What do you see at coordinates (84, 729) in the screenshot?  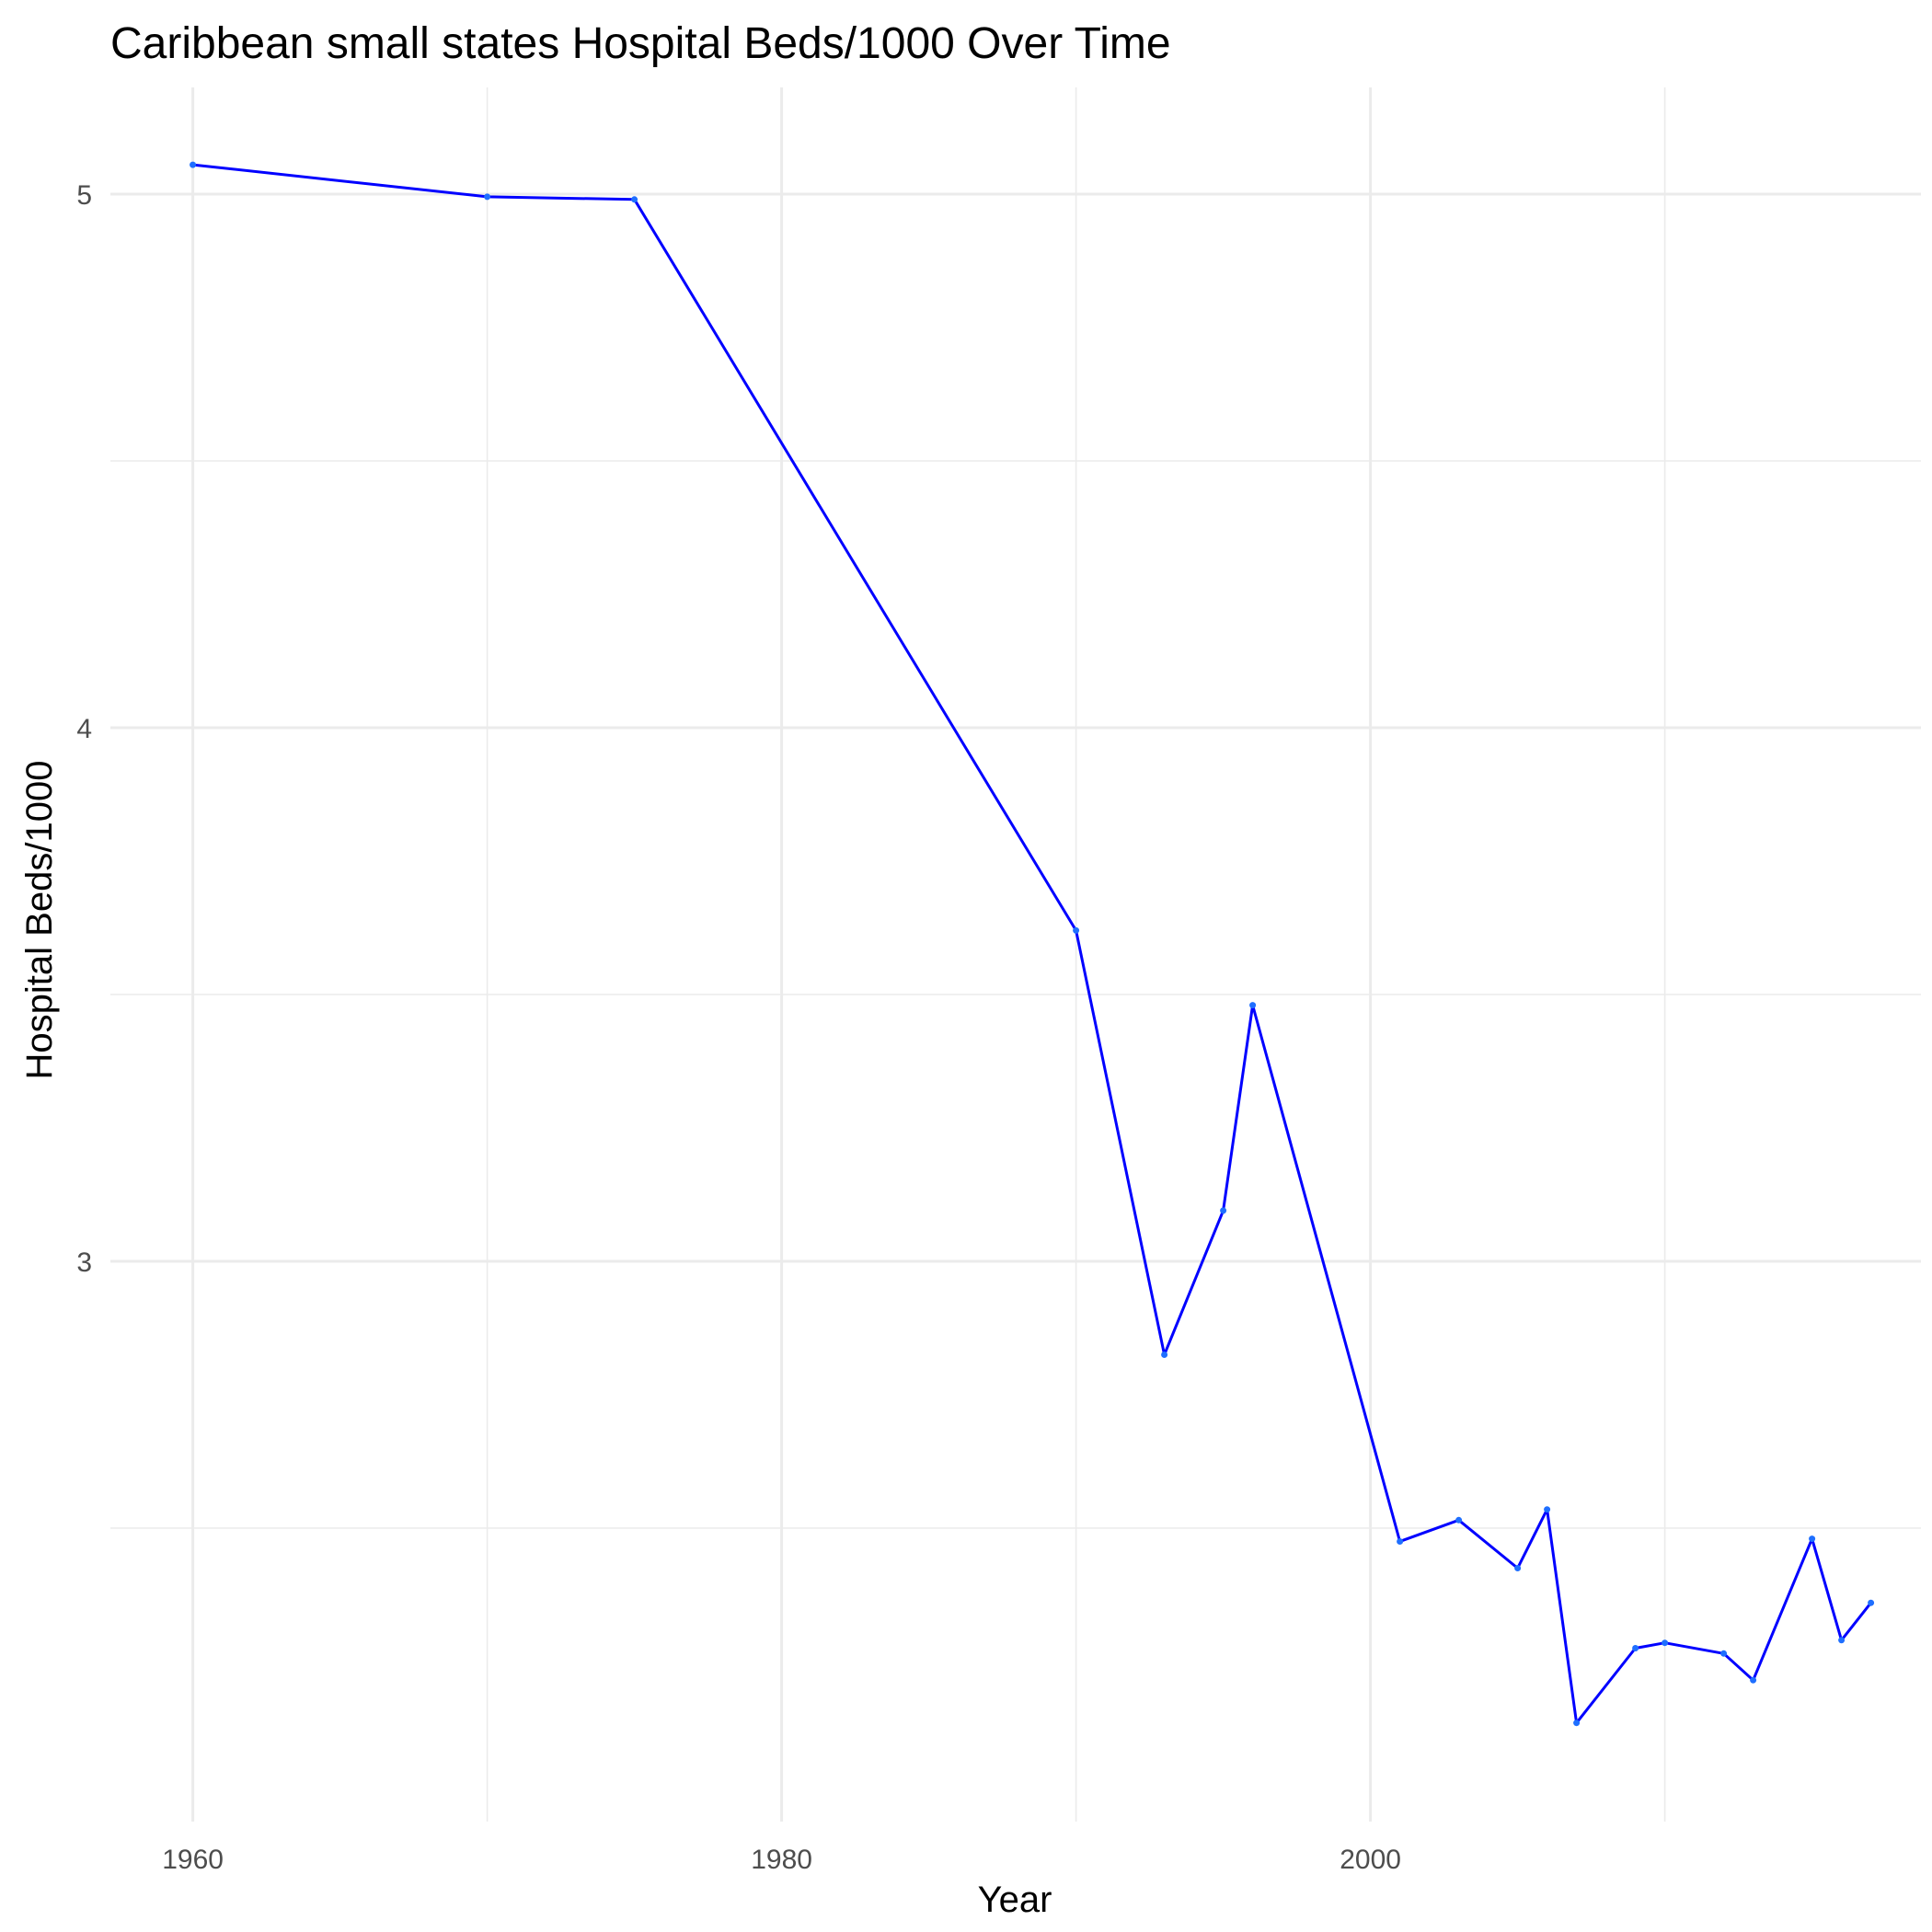 I see `y-tick-label: 4` at bounding box center [84, 729].